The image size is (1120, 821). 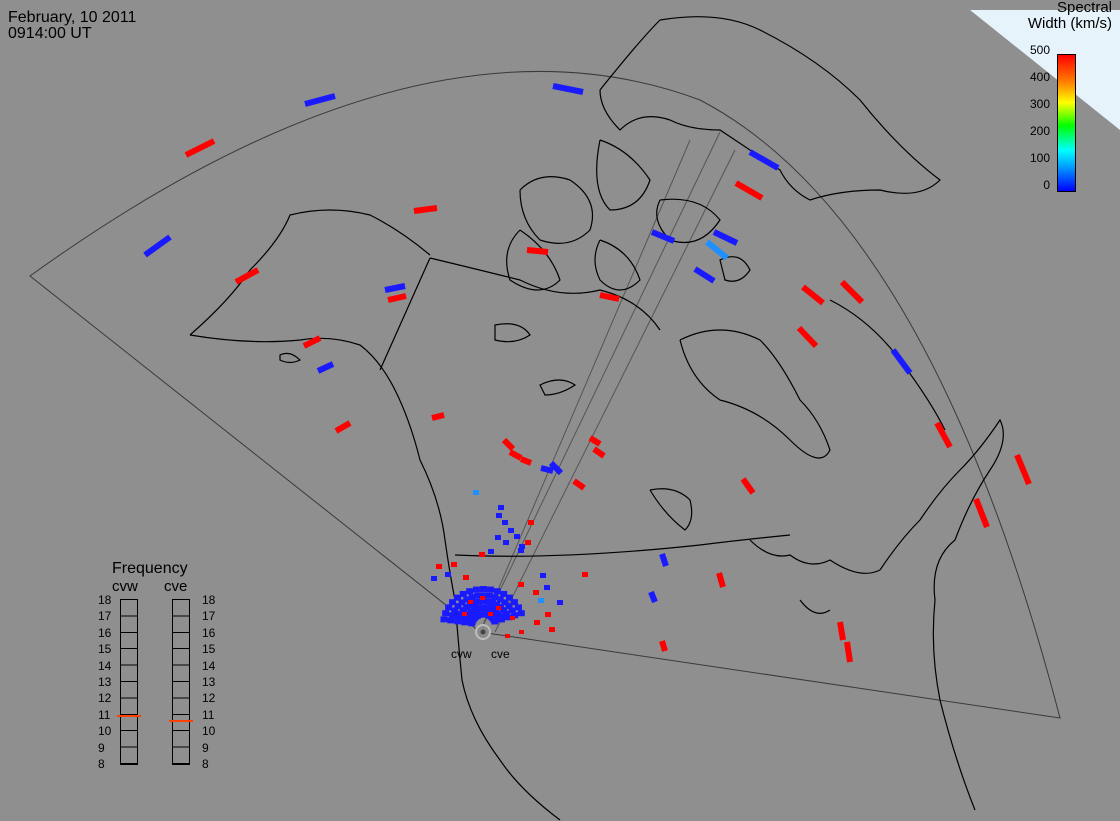 What do you see at coordinates (209, 649) in the screenshot?
I see `frequency-scale-label: 15` at bounding box center [209, 649].